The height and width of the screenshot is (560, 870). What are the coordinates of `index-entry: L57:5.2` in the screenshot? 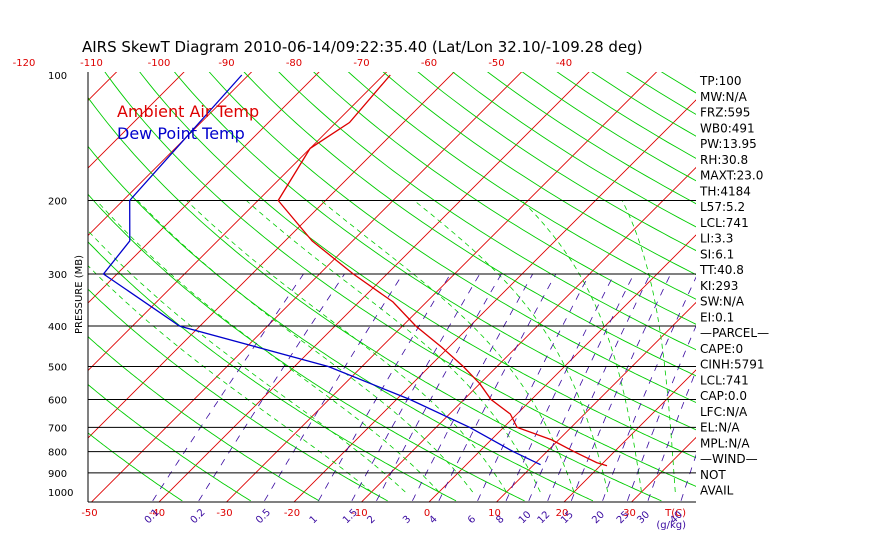 It's located at (722, 207).